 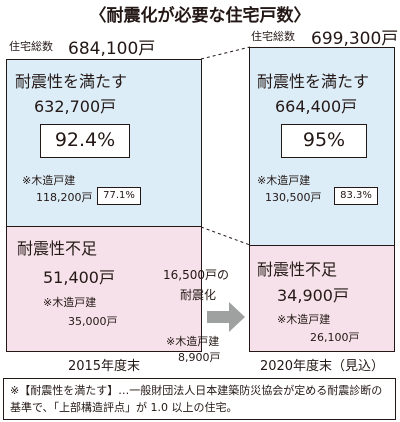 What do you see at coordinates (225, 236) in the screenshot?
I see `connector-middle-line` at bounding box center [225, 236].